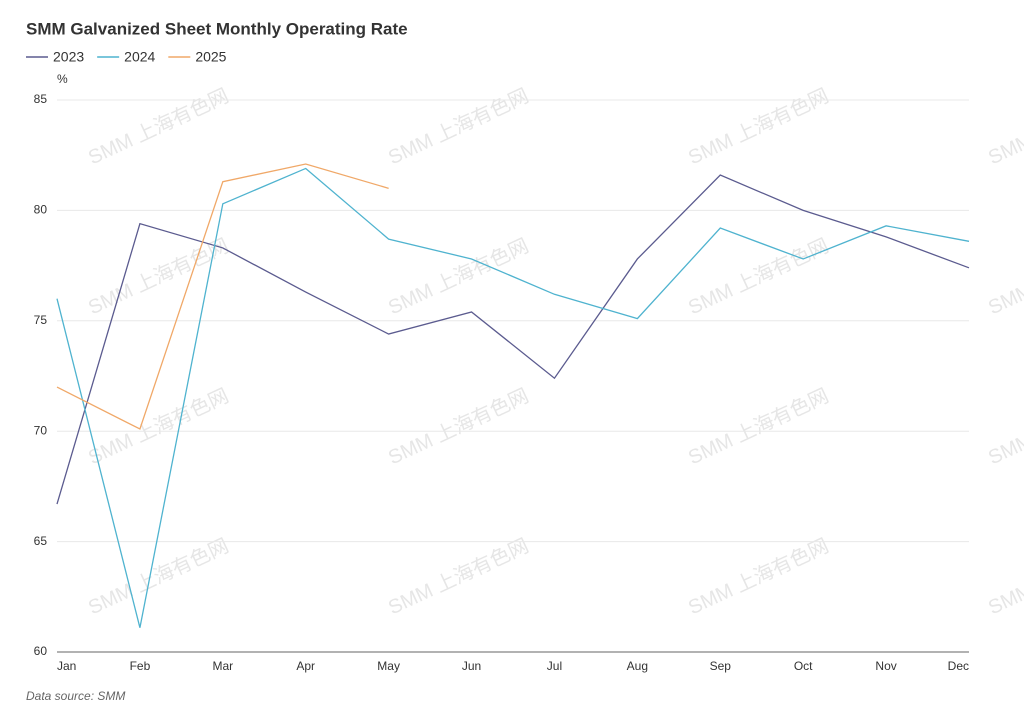  I want to click on y-tick-label: 60, so click(41, 651).